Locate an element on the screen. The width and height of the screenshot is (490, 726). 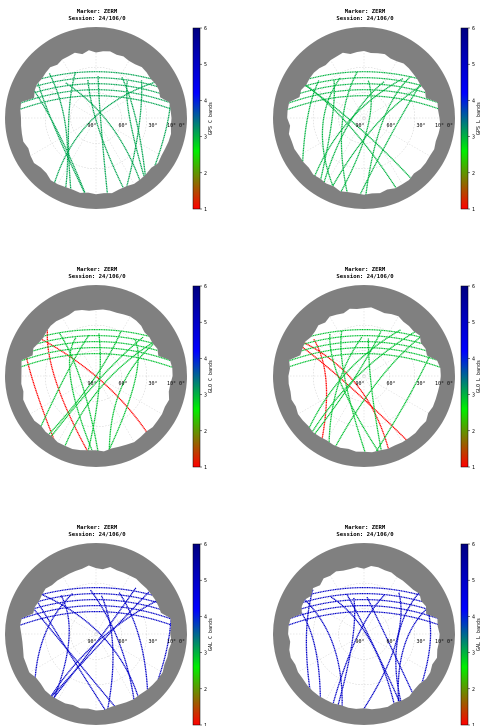
colorbar-label: GLO L bands is located at coordinates (479, 376).